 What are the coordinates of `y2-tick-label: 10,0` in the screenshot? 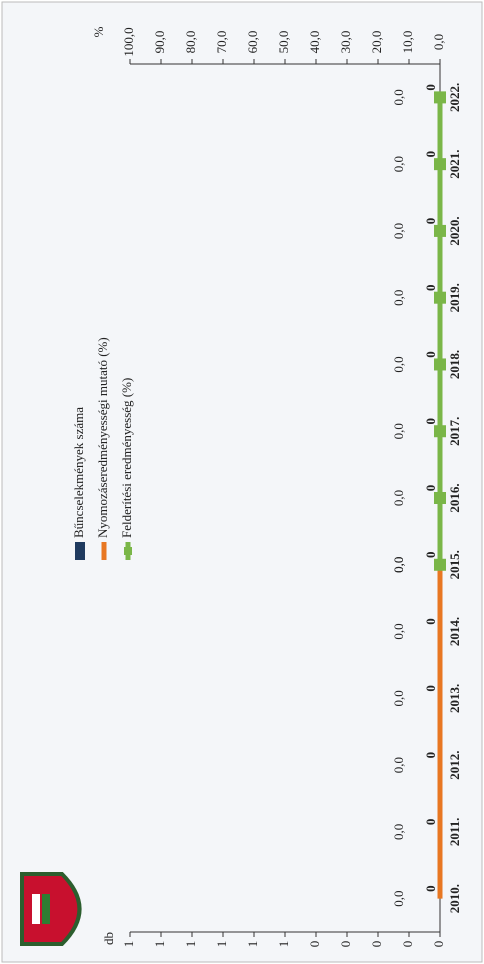 It's located at (407, 42).